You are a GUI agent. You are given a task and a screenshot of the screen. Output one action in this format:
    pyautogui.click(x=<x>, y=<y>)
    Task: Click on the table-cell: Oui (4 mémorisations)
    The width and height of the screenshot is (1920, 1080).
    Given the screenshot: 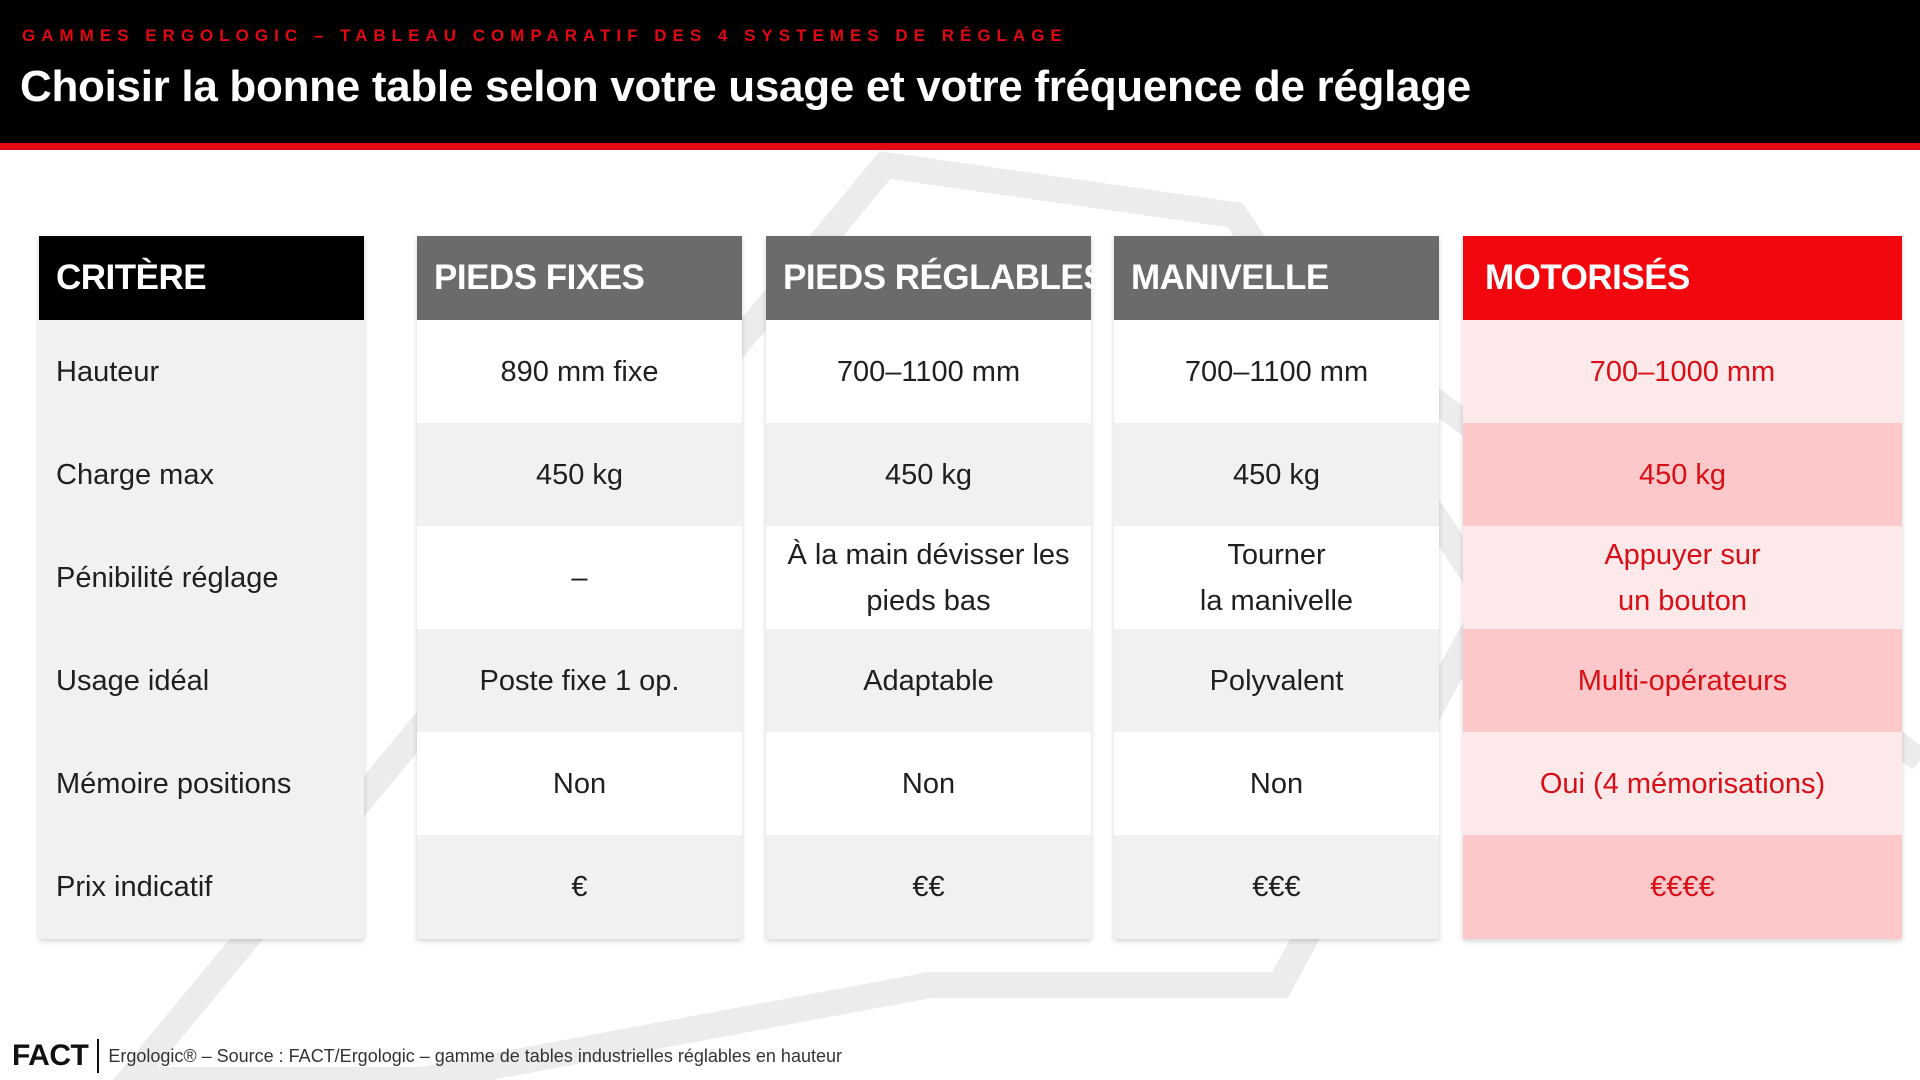 What is the action you would take?
    pyautogui.click(x=1682, y=783)
    